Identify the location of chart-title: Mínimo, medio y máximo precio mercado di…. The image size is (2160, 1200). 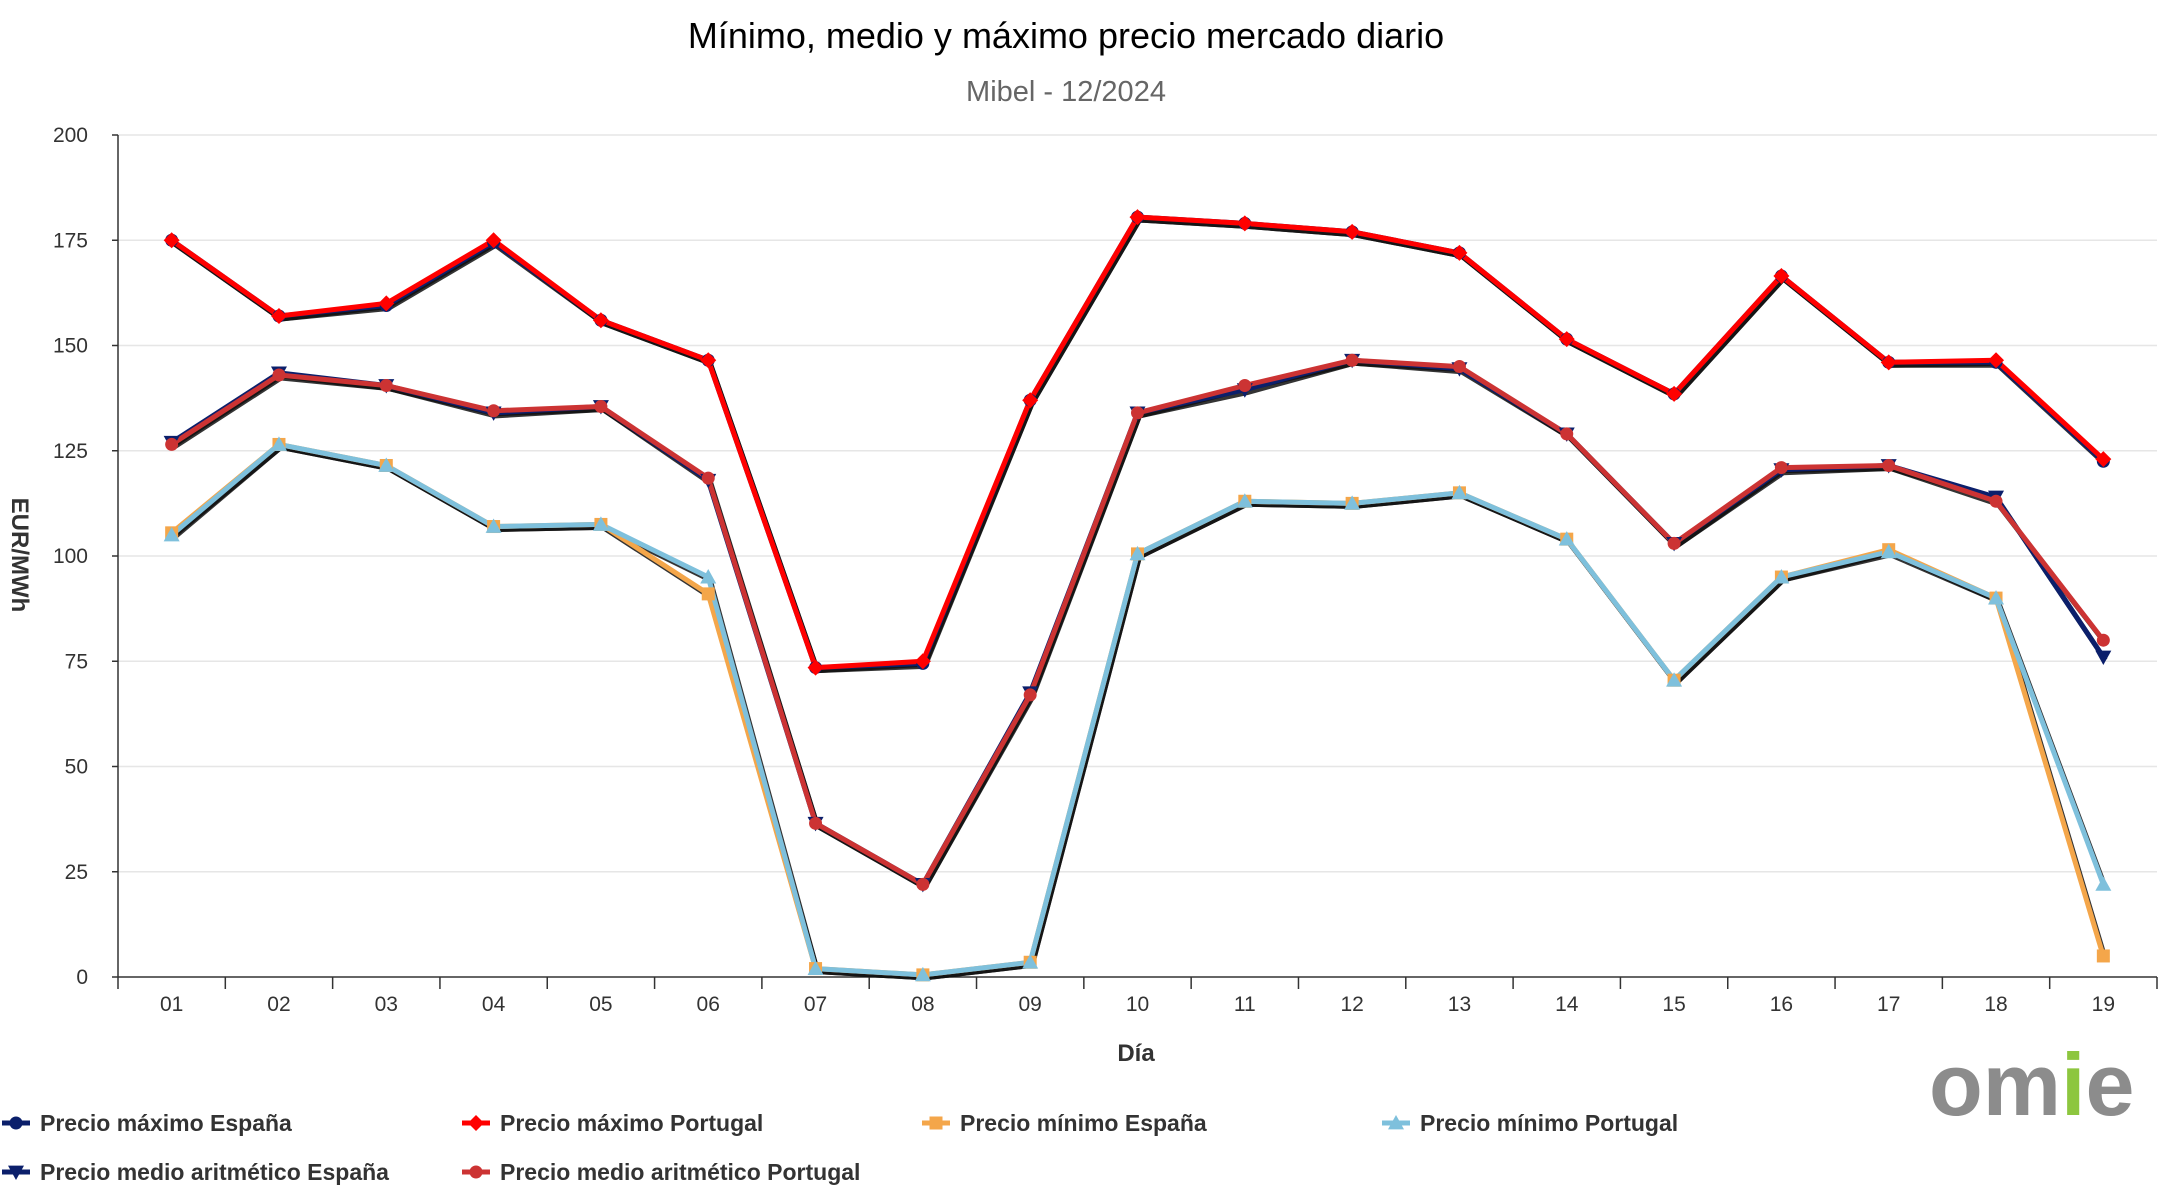
(1066, 35).